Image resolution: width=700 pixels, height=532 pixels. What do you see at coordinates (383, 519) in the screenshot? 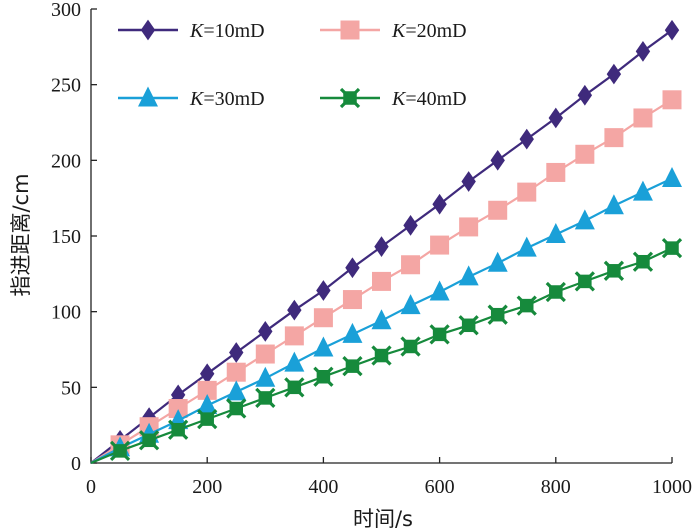
I see `x-axis-label: 时间/s` at bounding box center [383, 519].